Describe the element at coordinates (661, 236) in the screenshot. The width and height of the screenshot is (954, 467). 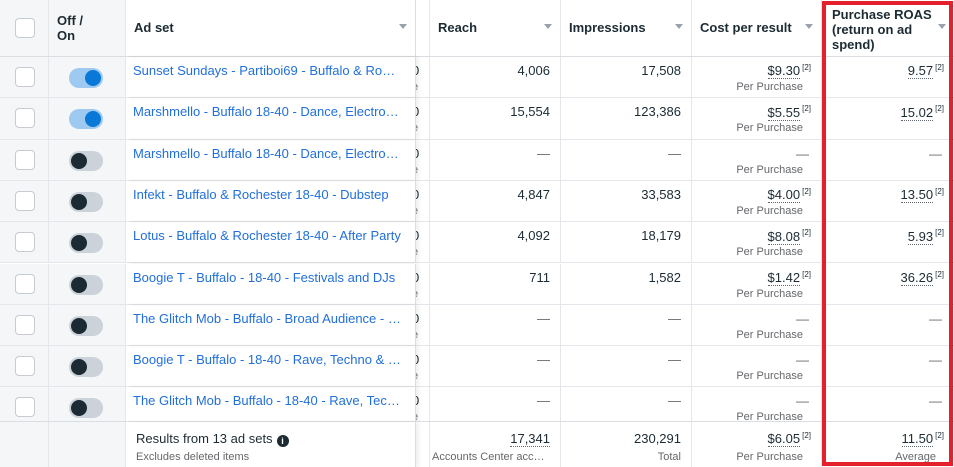
I see `impressions-value: 18,179` at that location.